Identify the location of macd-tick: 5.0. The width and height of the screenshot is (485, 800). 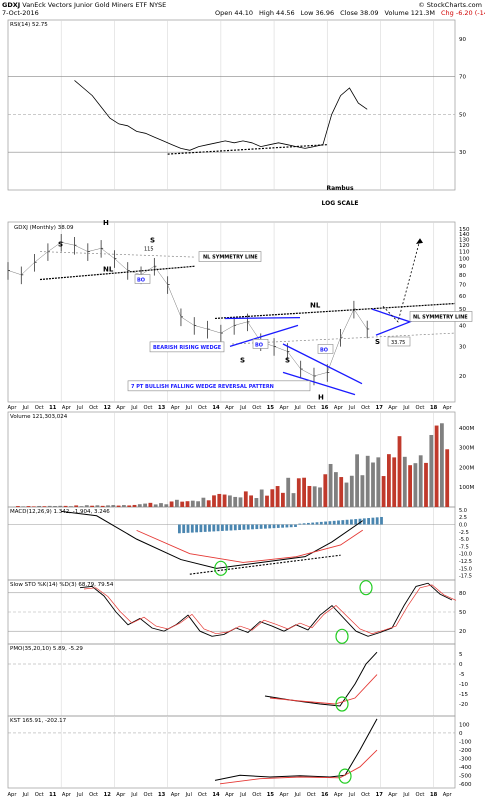
(463, 511).